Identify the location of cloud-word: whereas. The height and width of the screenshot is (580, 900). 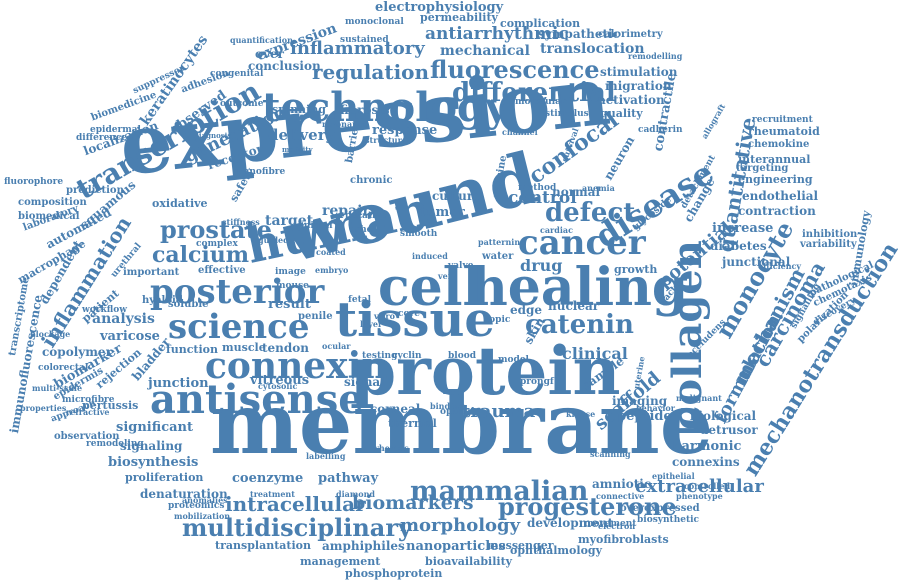
(390, 448).